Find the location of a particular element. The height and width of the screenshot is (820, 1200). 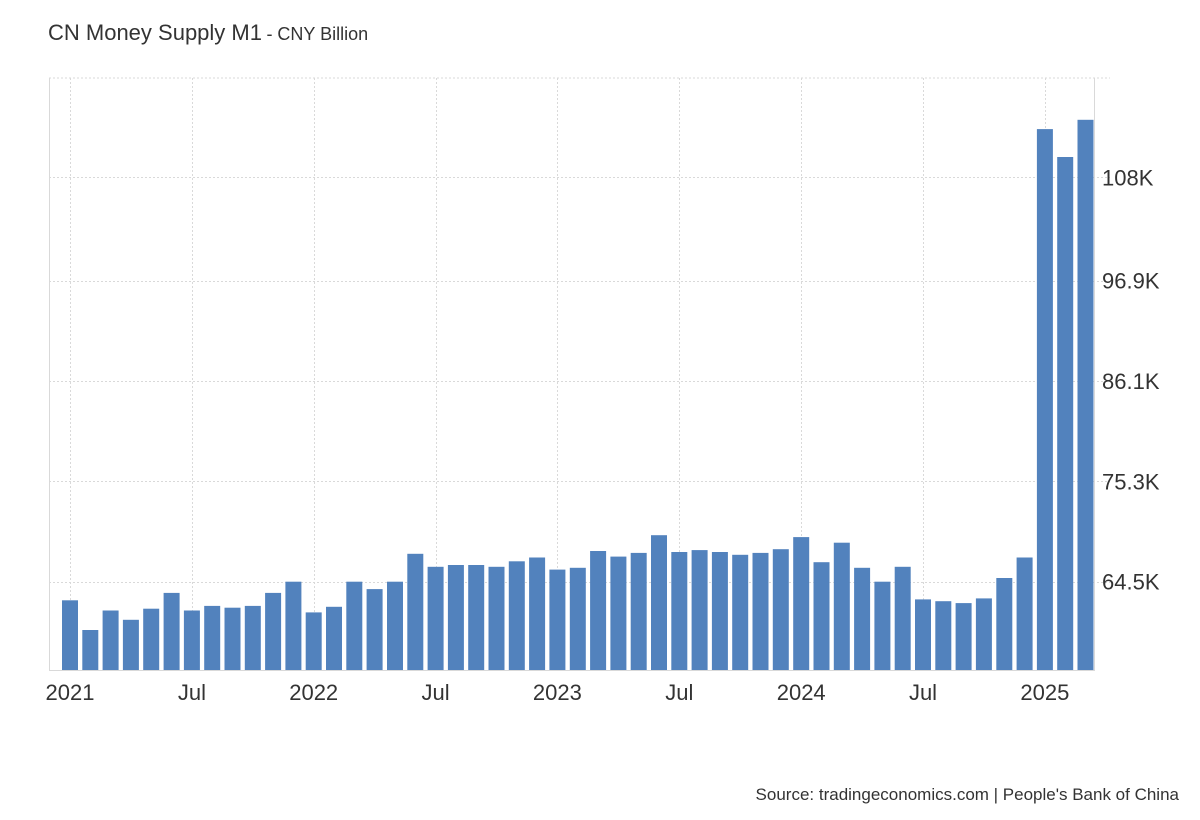

y-tick-label: 86.1K is located at coordinates (1131, 381).